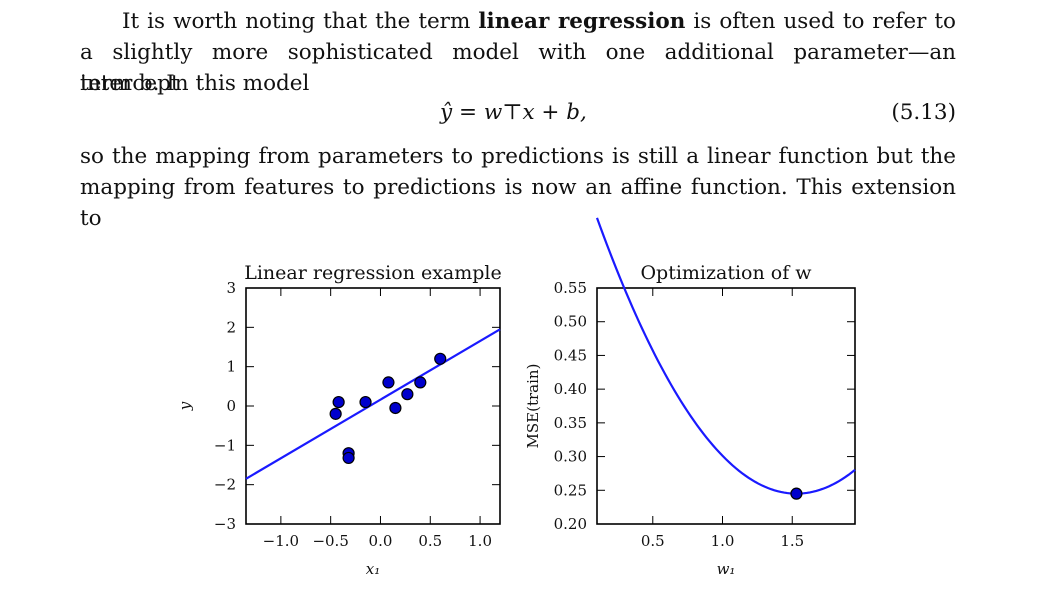 Image resolution: width=1056 pixels, height=600 pixels. I want to click on y-tick-label: 3, so click(231, 288).